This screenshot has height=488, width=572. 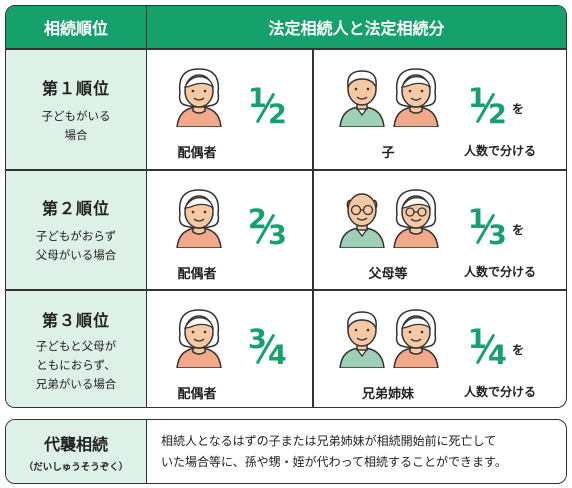 What do you see at coordinates (388, 274) in the screenshot?
I see `heir-label: 父母等` at bounding box center [388, 274].